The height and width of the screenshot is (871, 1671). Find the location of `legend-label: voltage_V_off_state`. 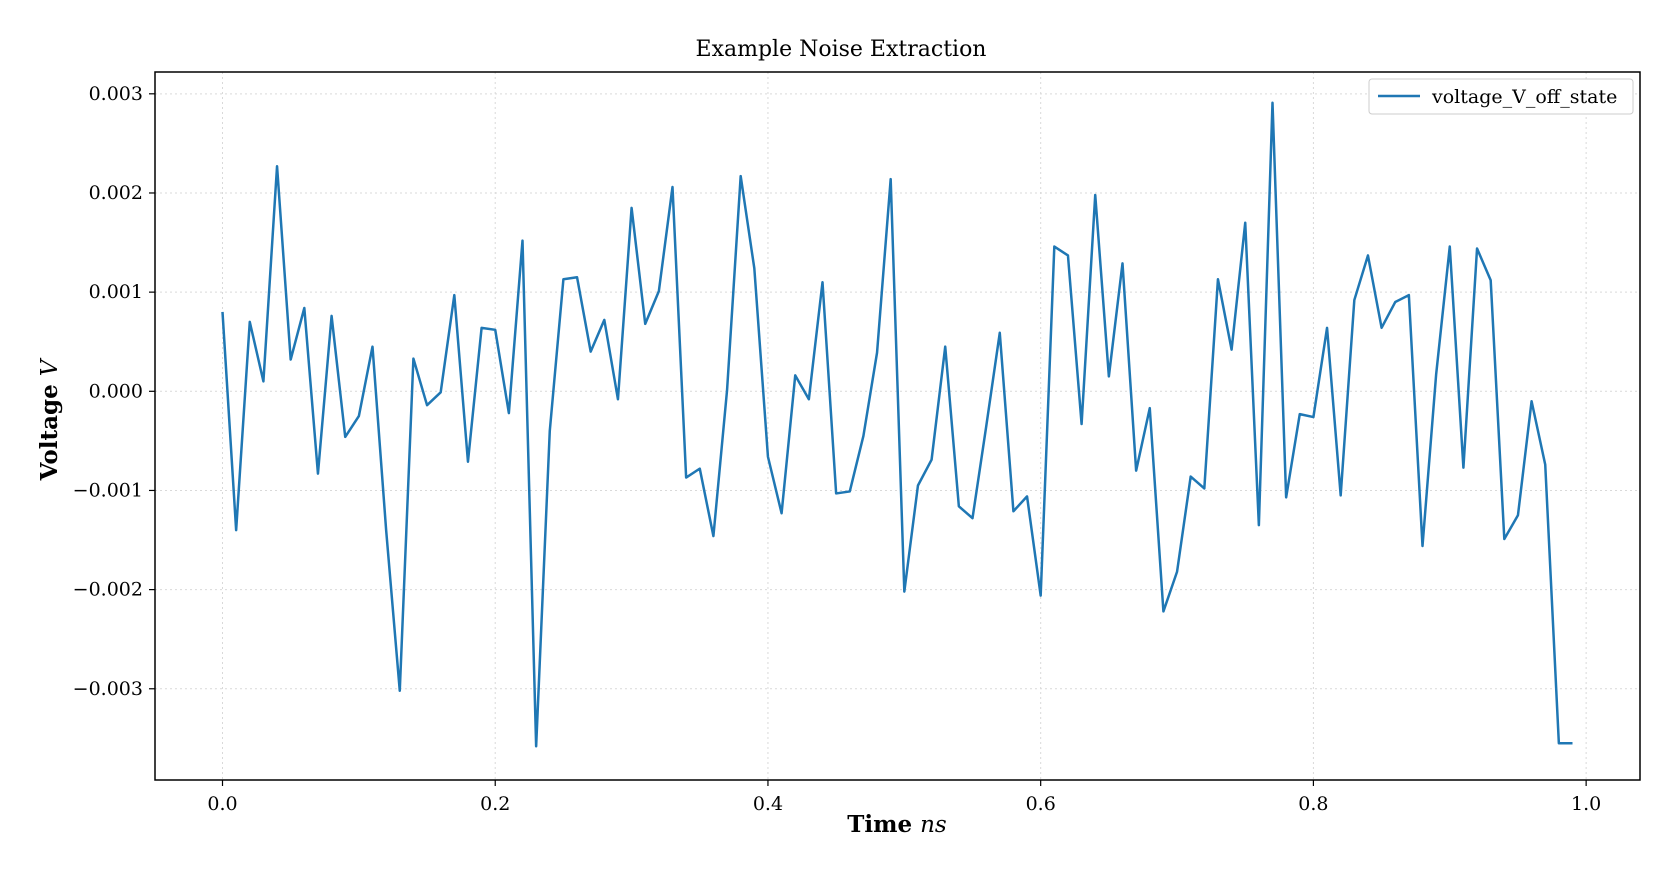

legend-label: voltage_V_off_state is located at coordinates (1524, 97).